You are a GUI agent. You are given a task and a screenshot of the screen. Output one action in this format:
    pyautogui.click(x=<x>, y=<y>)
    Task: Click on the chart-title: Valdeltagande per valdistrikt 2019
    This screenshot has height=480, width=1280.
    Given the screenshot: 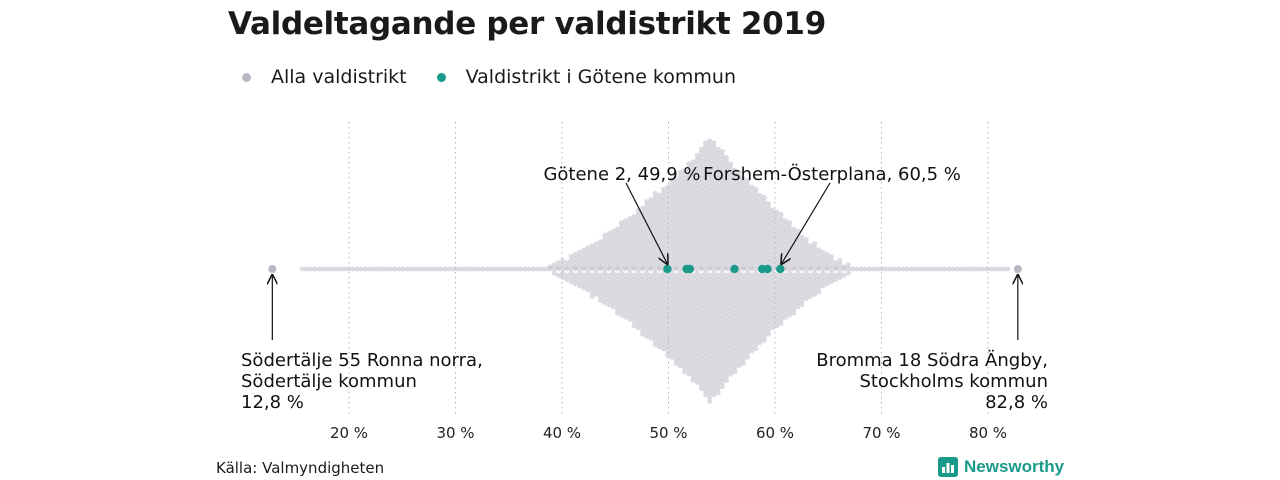 What is the action you would take?
    pyautogui.click(x=527, y=24)
    